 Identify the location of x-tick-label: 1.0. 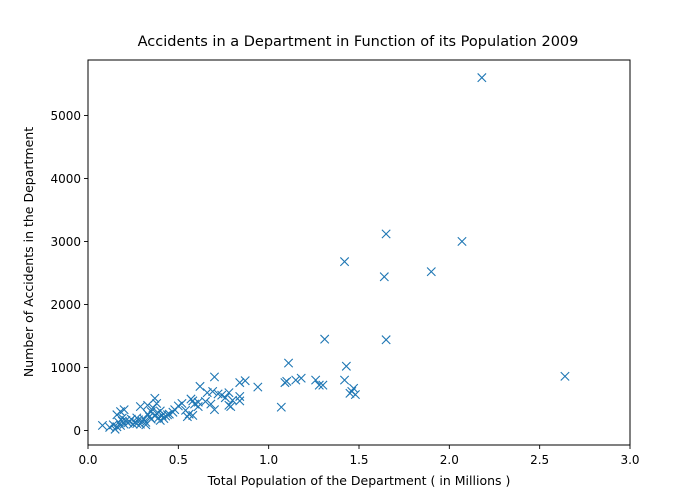
(268, 460).